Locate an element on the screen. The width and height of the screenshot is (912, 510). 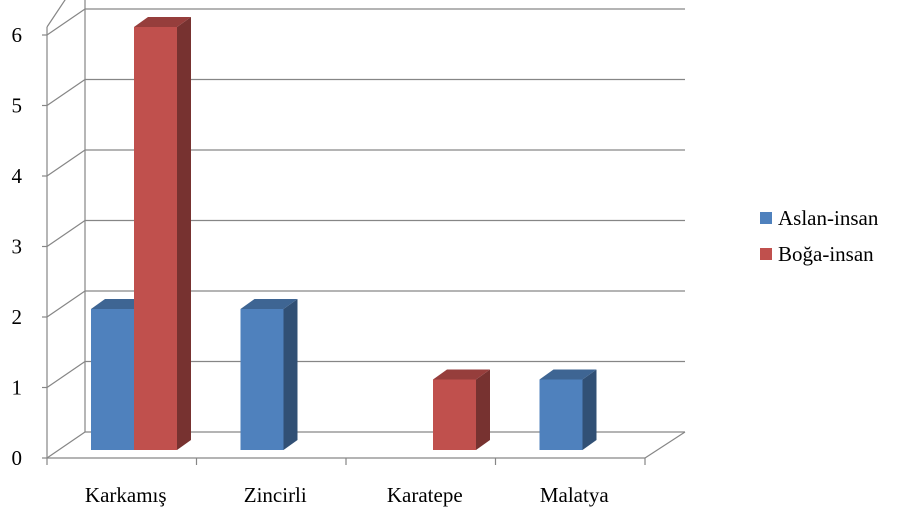
y-tick-label: 2 is located at coordinates (17, 317).